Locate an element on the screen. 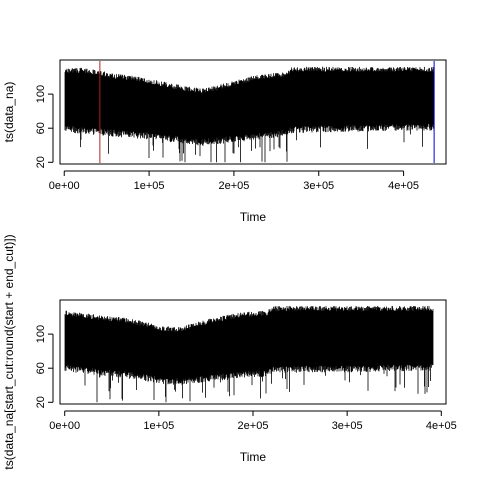 Image resolution: width=480 pixels, height=480 pixels. y-axis-title: ts(data_na) is located at coordinates (9, 112).